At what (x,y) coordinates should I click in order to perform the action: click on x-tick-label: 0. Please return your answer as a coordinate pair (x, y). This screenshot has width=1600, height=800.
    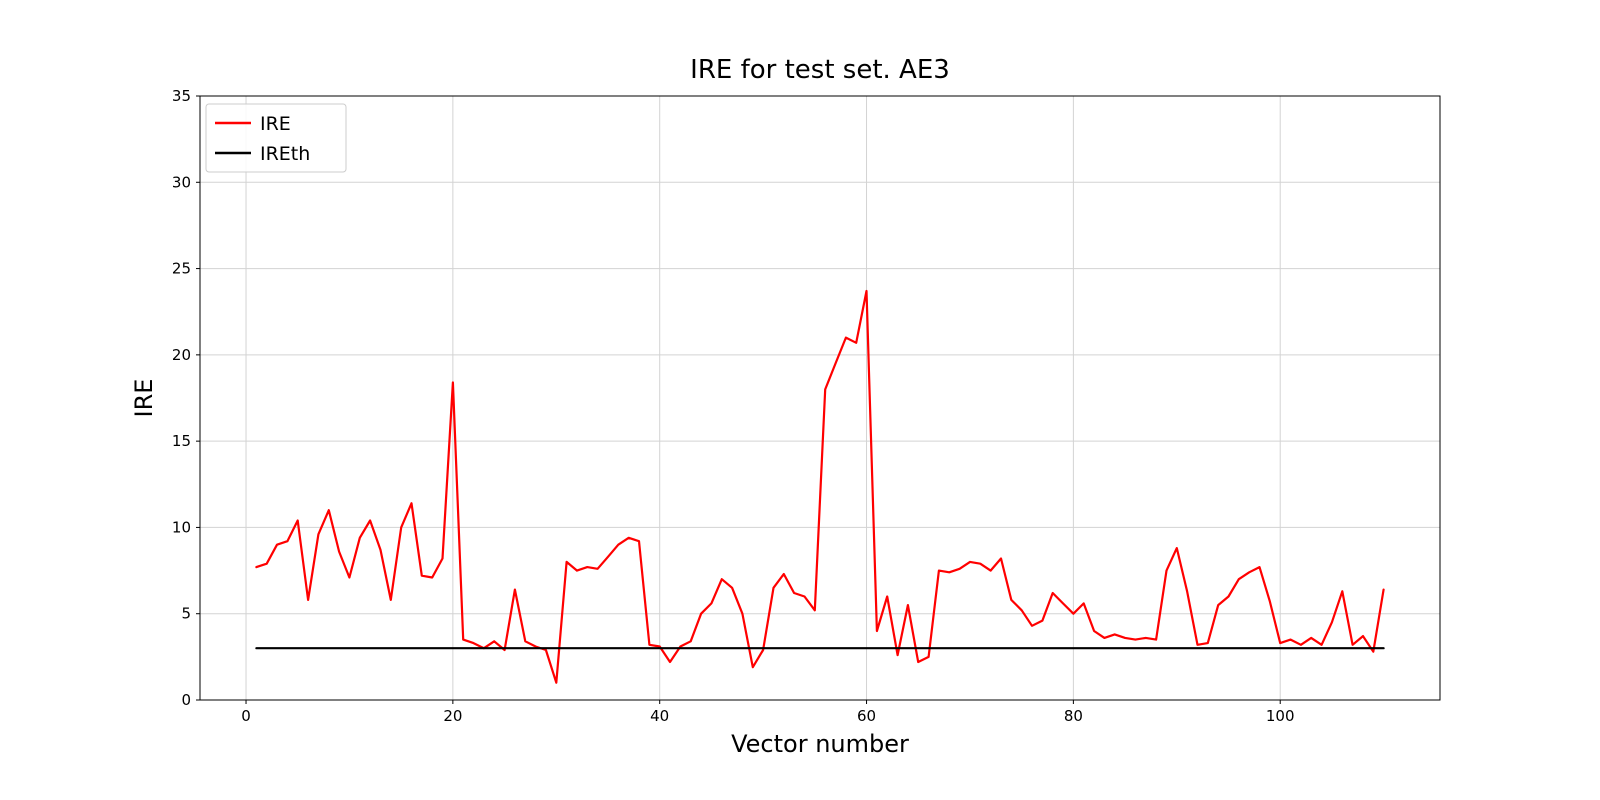
    Looking at the image, I should click on (246, 716).